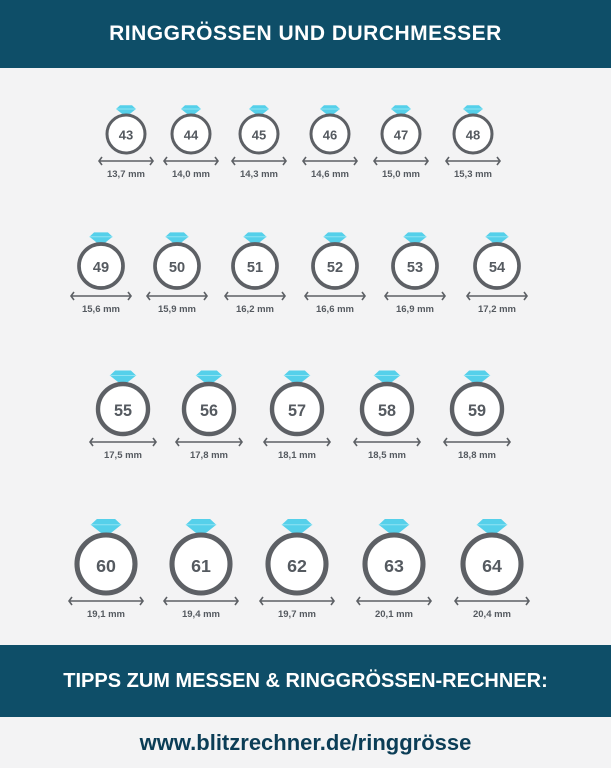 The height and width of the screenshot is (768, 611). Describe the element at coordinates (123, 455) in the screenshot. I see `diameter-label: 17,5 mm` at that location.